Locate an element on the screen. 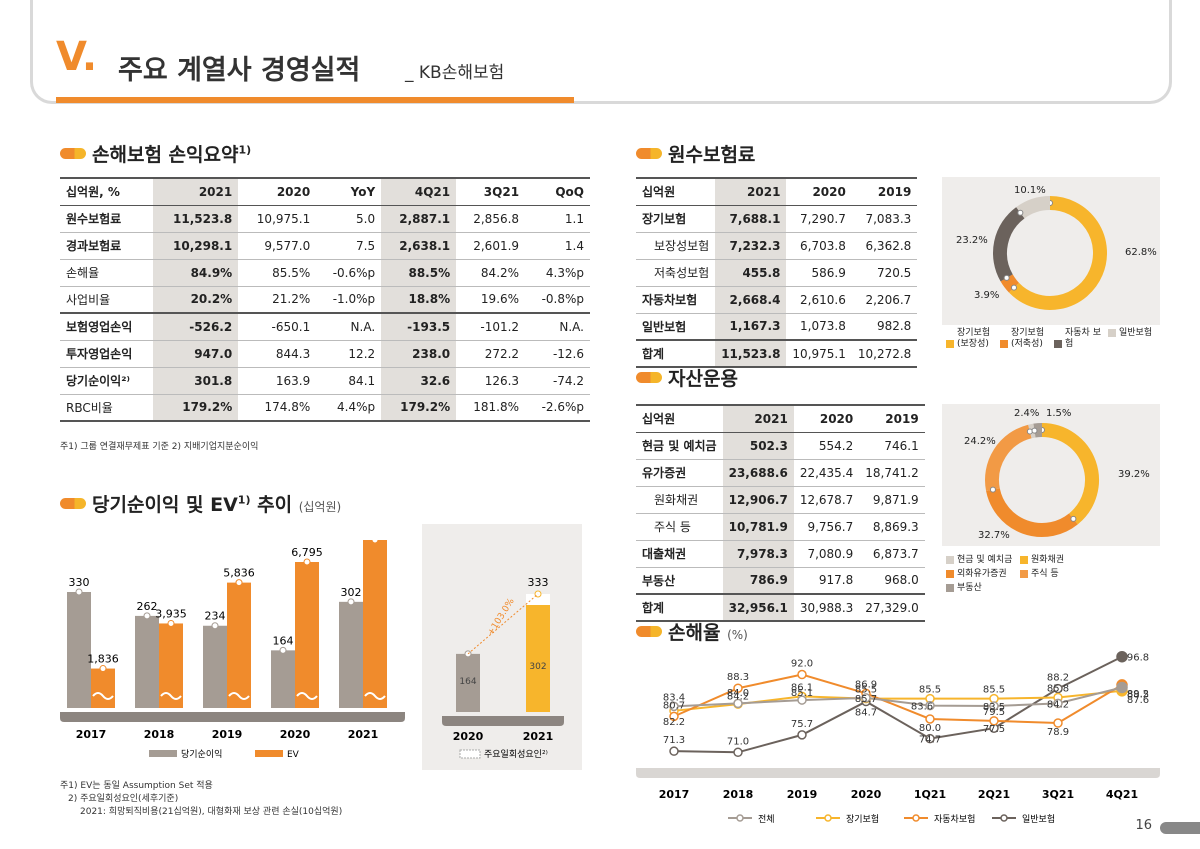 The image size is (1200, 849). col-header: 2021 is located at coordinates (196, 191).